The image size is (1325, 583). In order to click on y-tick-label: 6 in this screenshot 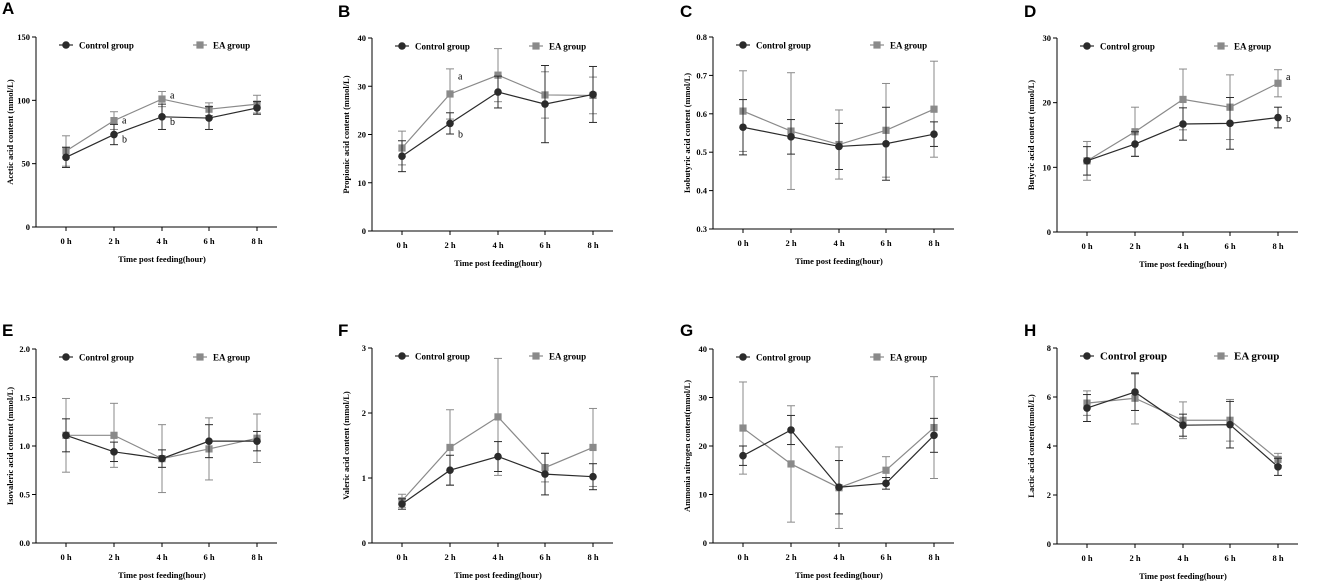, I will do `click(1049, 397)`.